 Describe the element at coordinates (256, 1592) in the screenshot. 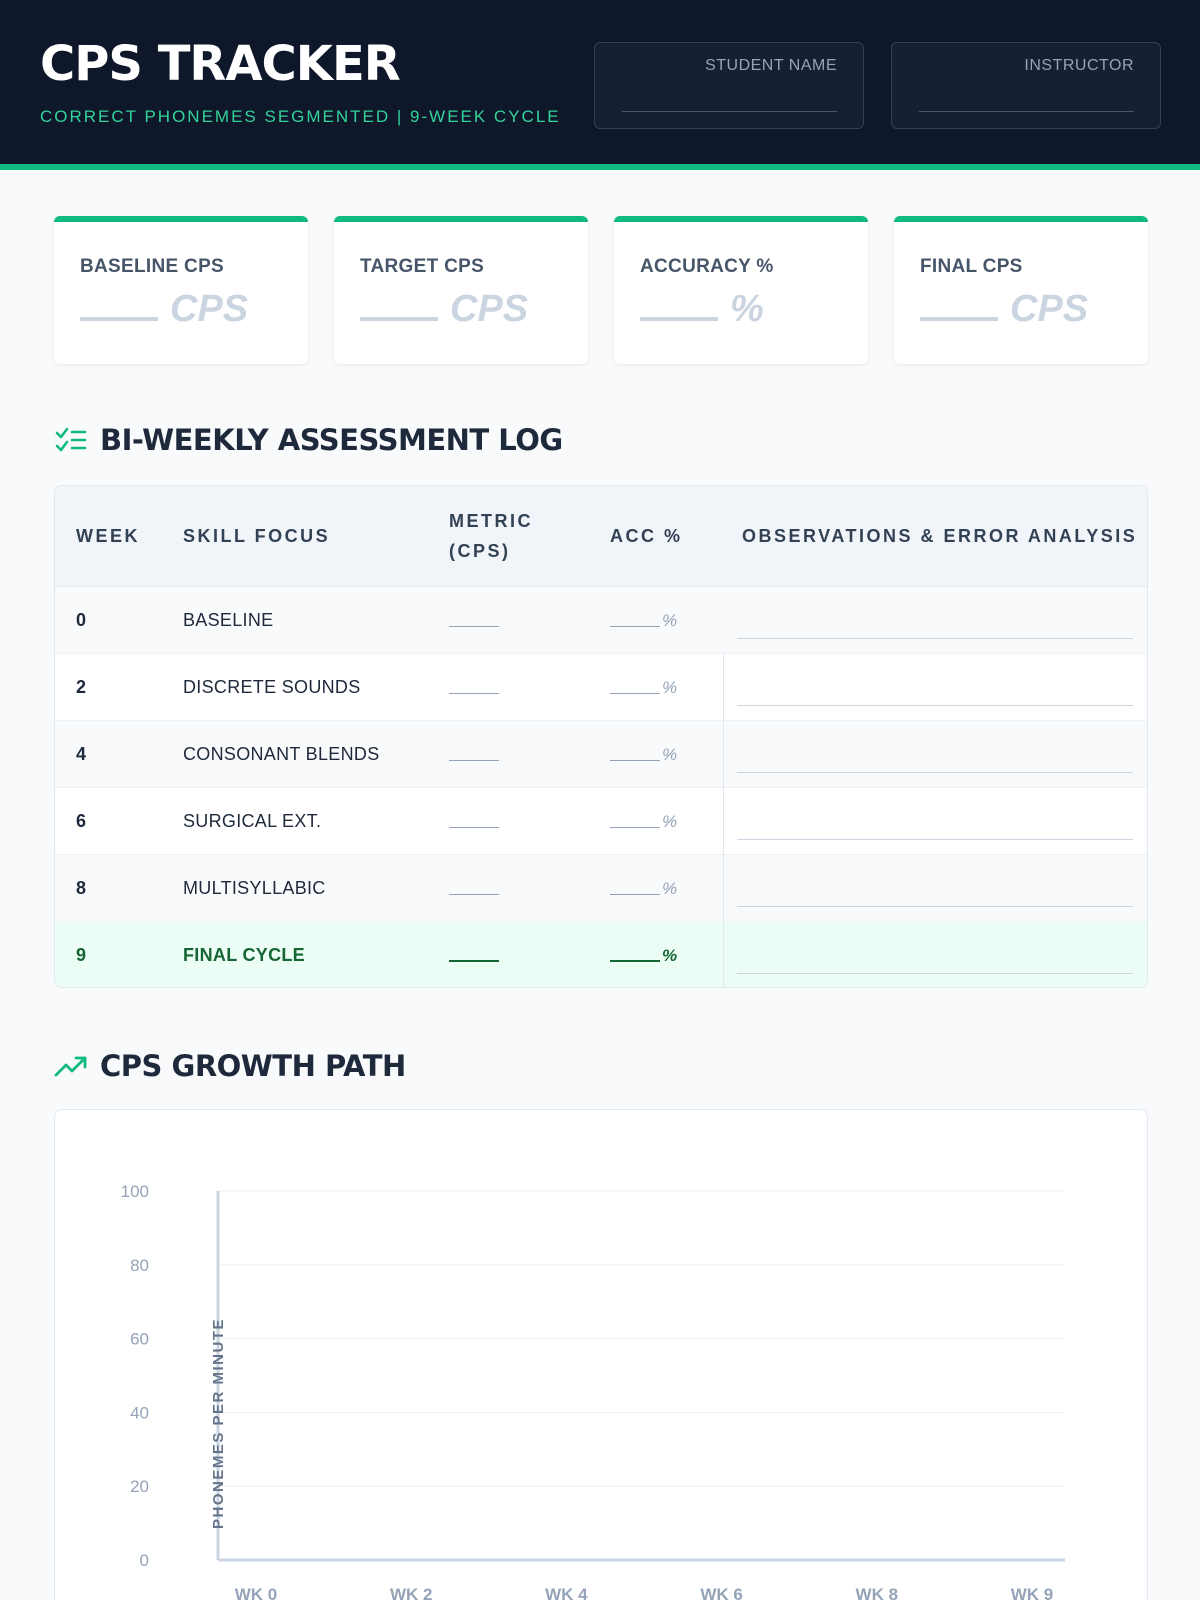

I see `x-tick-label: WK 0` at that location.